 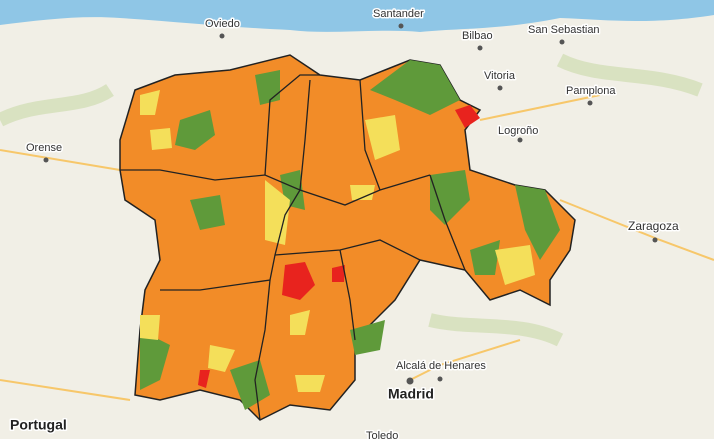 What do you see at coordinates (382, 434) in the screenshot?
I see `city-label: Toledo` at bounding box center [382, 434].